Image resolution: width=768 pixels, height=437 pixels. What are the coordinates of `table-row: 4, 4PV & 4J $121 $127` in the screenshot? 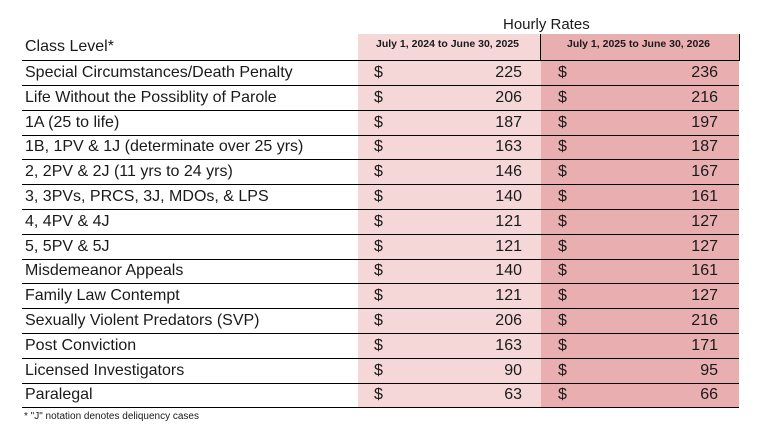 It's located at (384, 222).